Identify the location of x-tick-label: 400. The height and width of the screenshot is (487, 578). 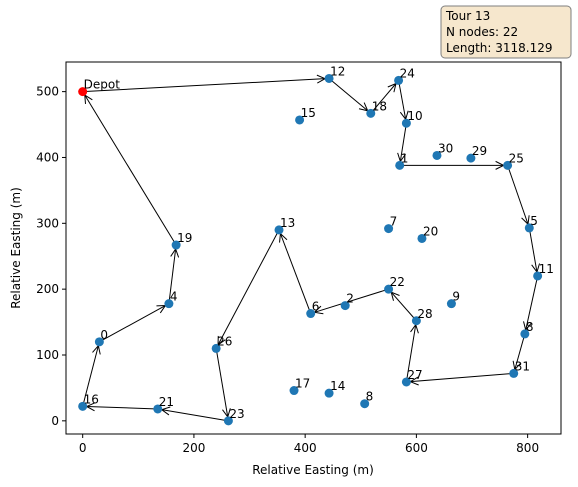
(305, 448).